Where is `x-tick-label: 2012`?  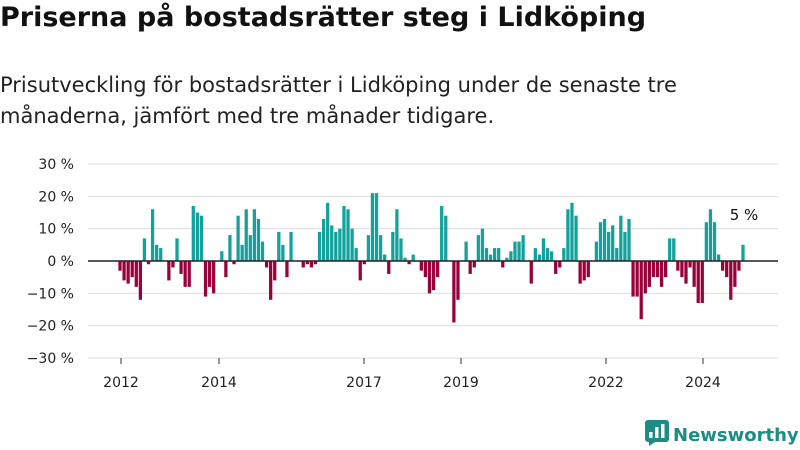
x-tick-label: 2012 is located at coordinates (121, 383).